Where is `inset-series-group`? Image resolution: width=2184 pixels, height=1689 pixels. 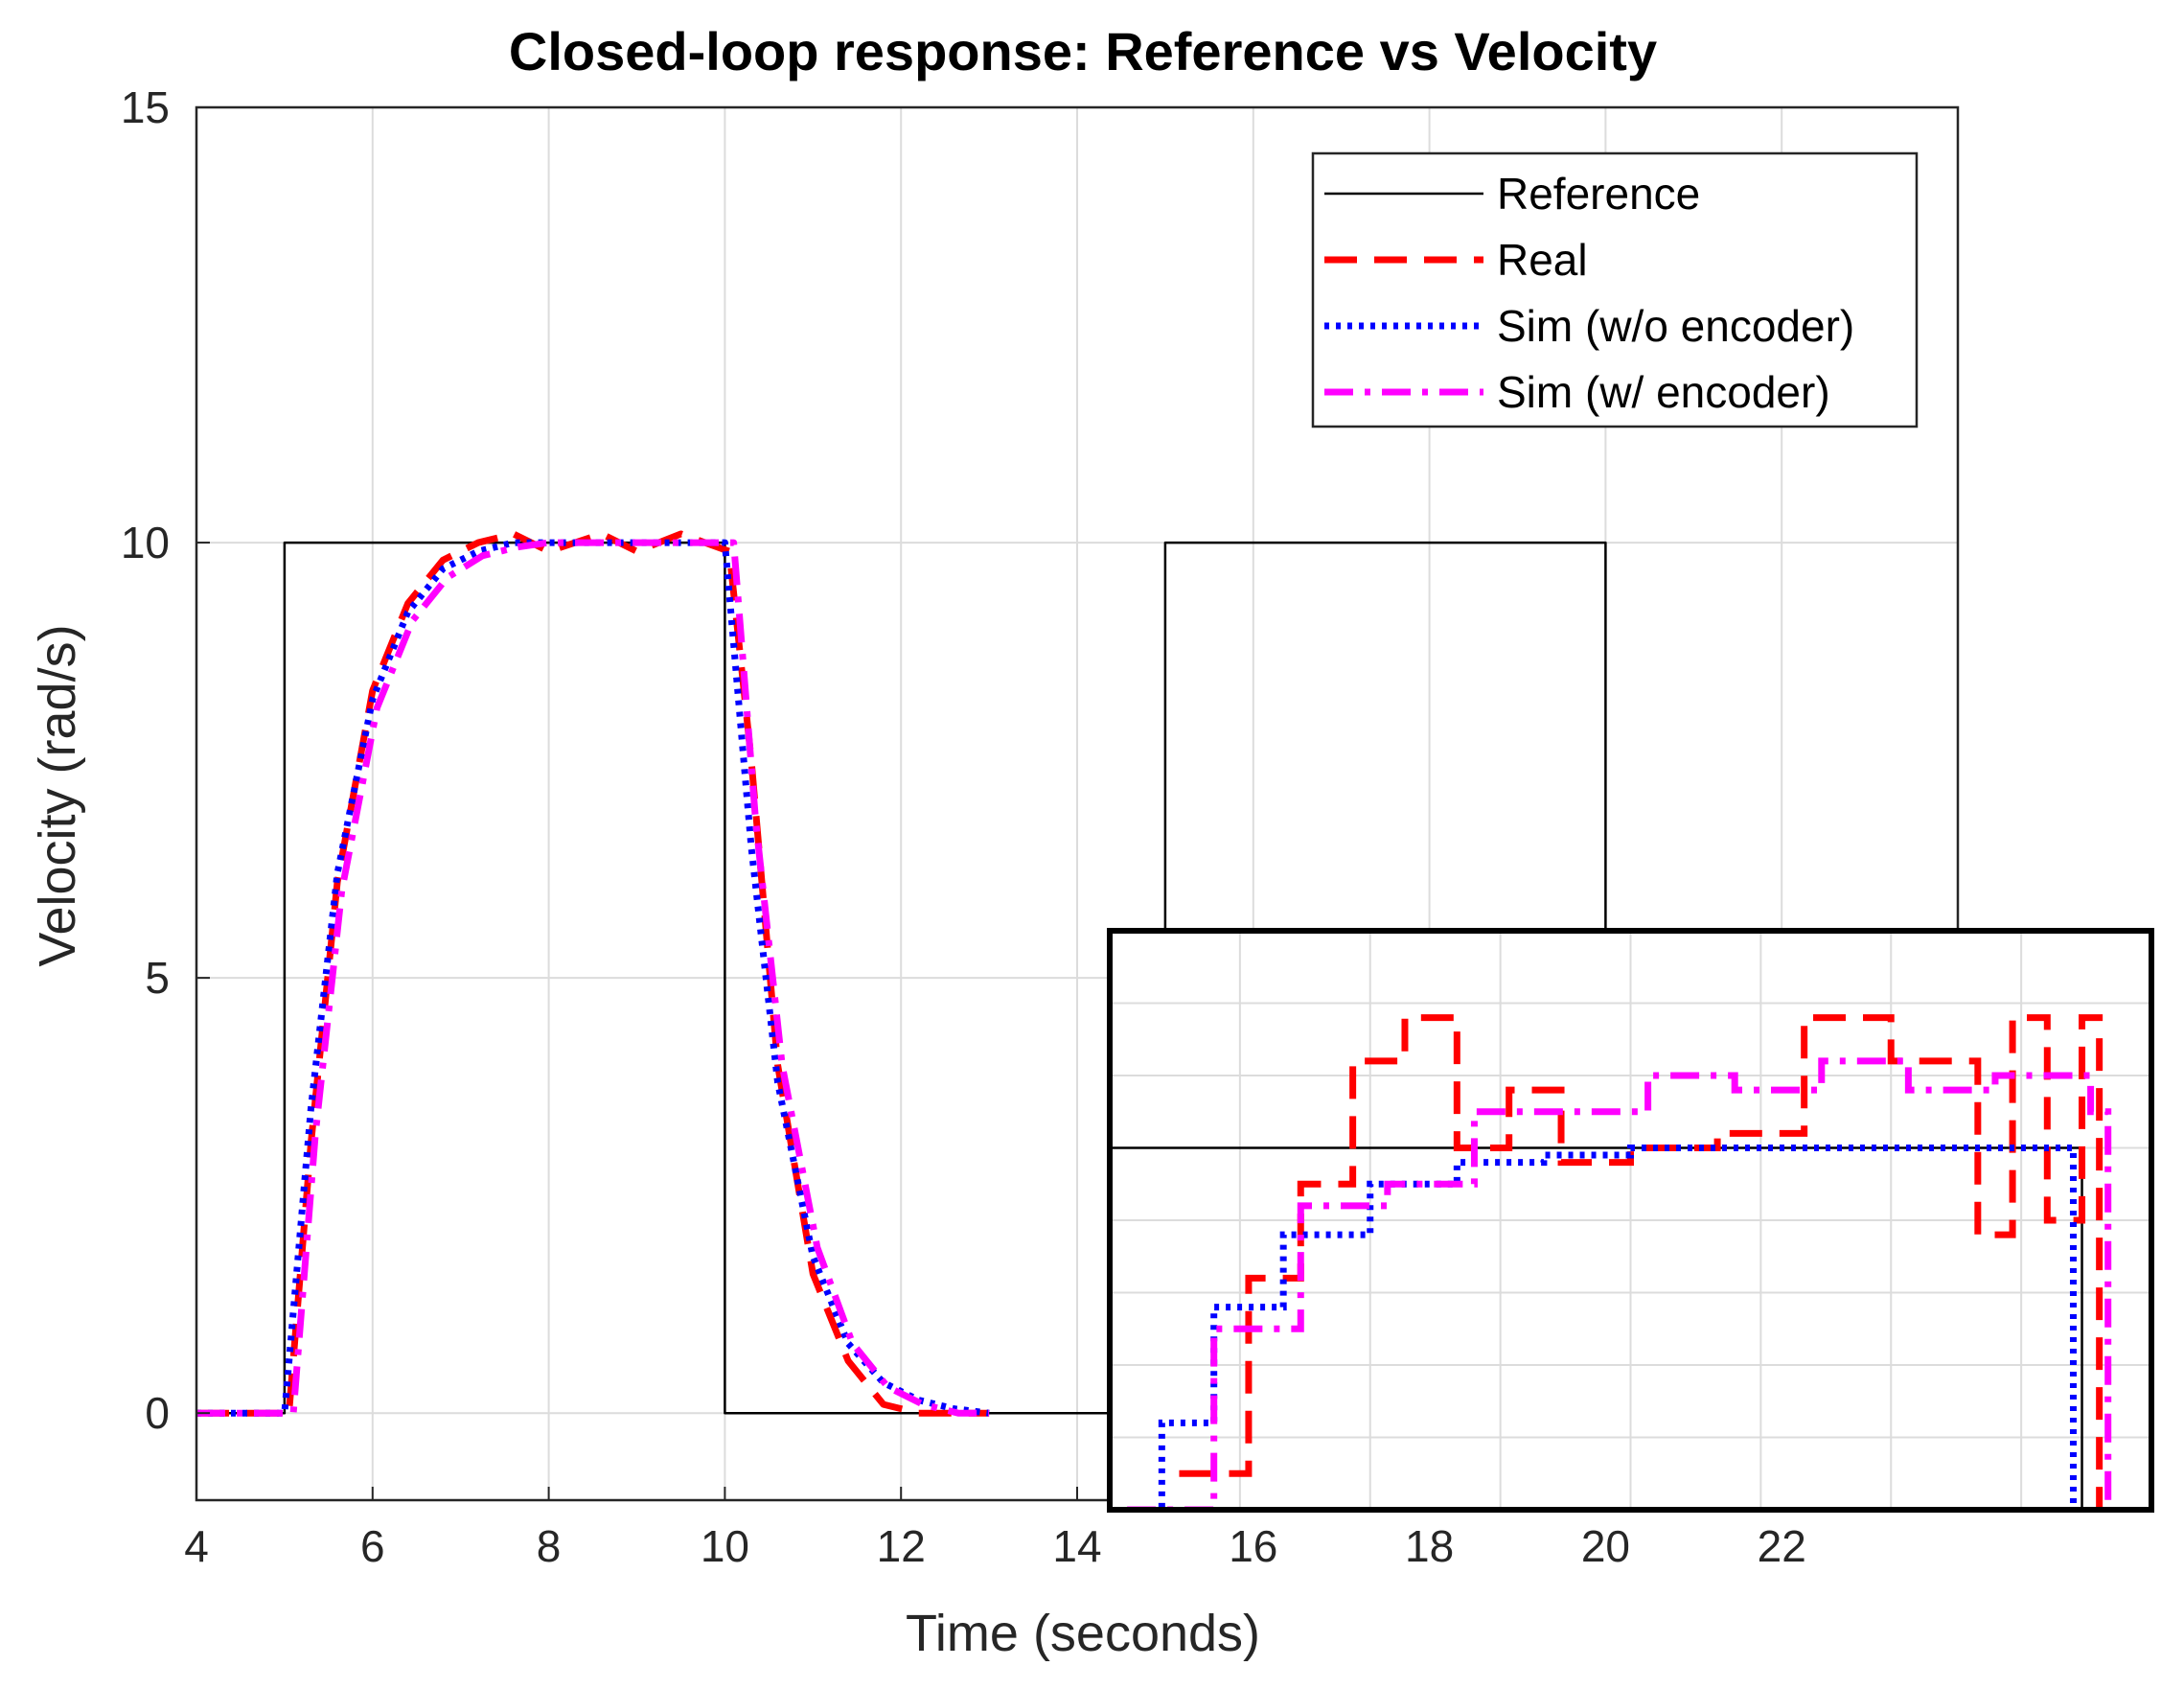 inset-series-group is located at coordinates (1611, 1262).